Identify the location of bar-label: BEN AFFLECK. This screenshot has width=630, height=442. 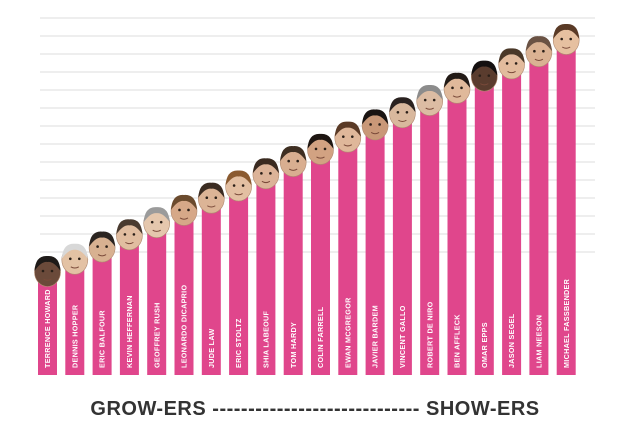
(457, 341).